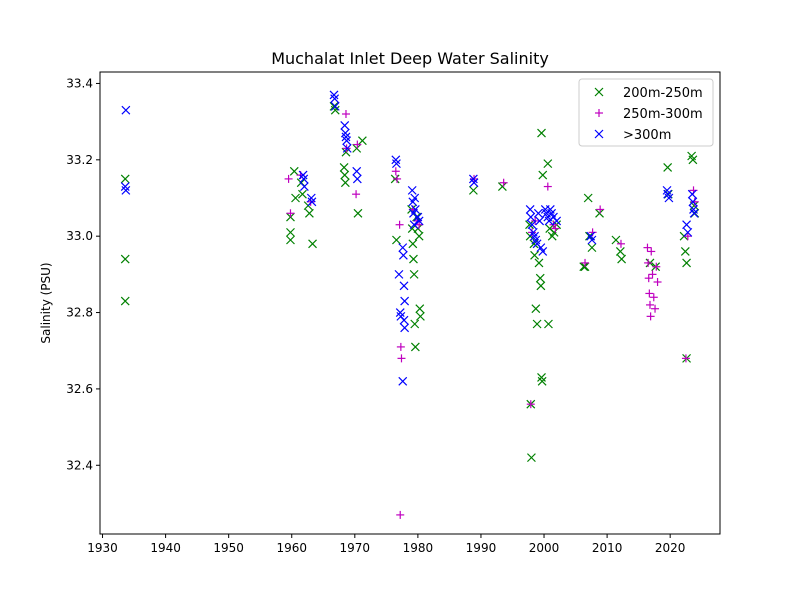 This screenshot has width=800, height=600. Describe the element at coordinates (79, 465) in the screenshot. I see `y-tick-label: 32.4` at that location.